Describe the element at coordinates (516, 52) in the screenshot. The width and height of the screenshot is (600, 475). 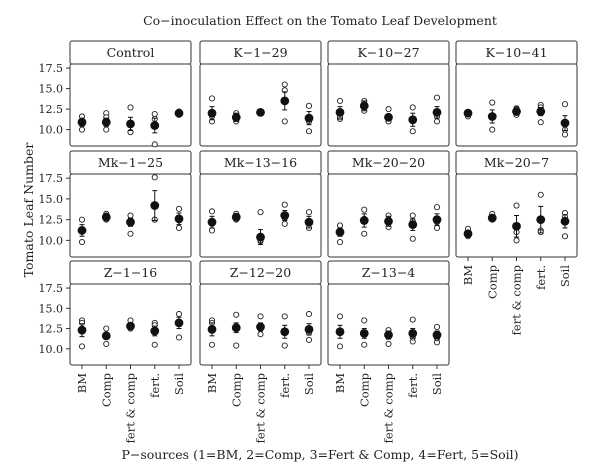
I see `panel-label: K−10−41` at that location.